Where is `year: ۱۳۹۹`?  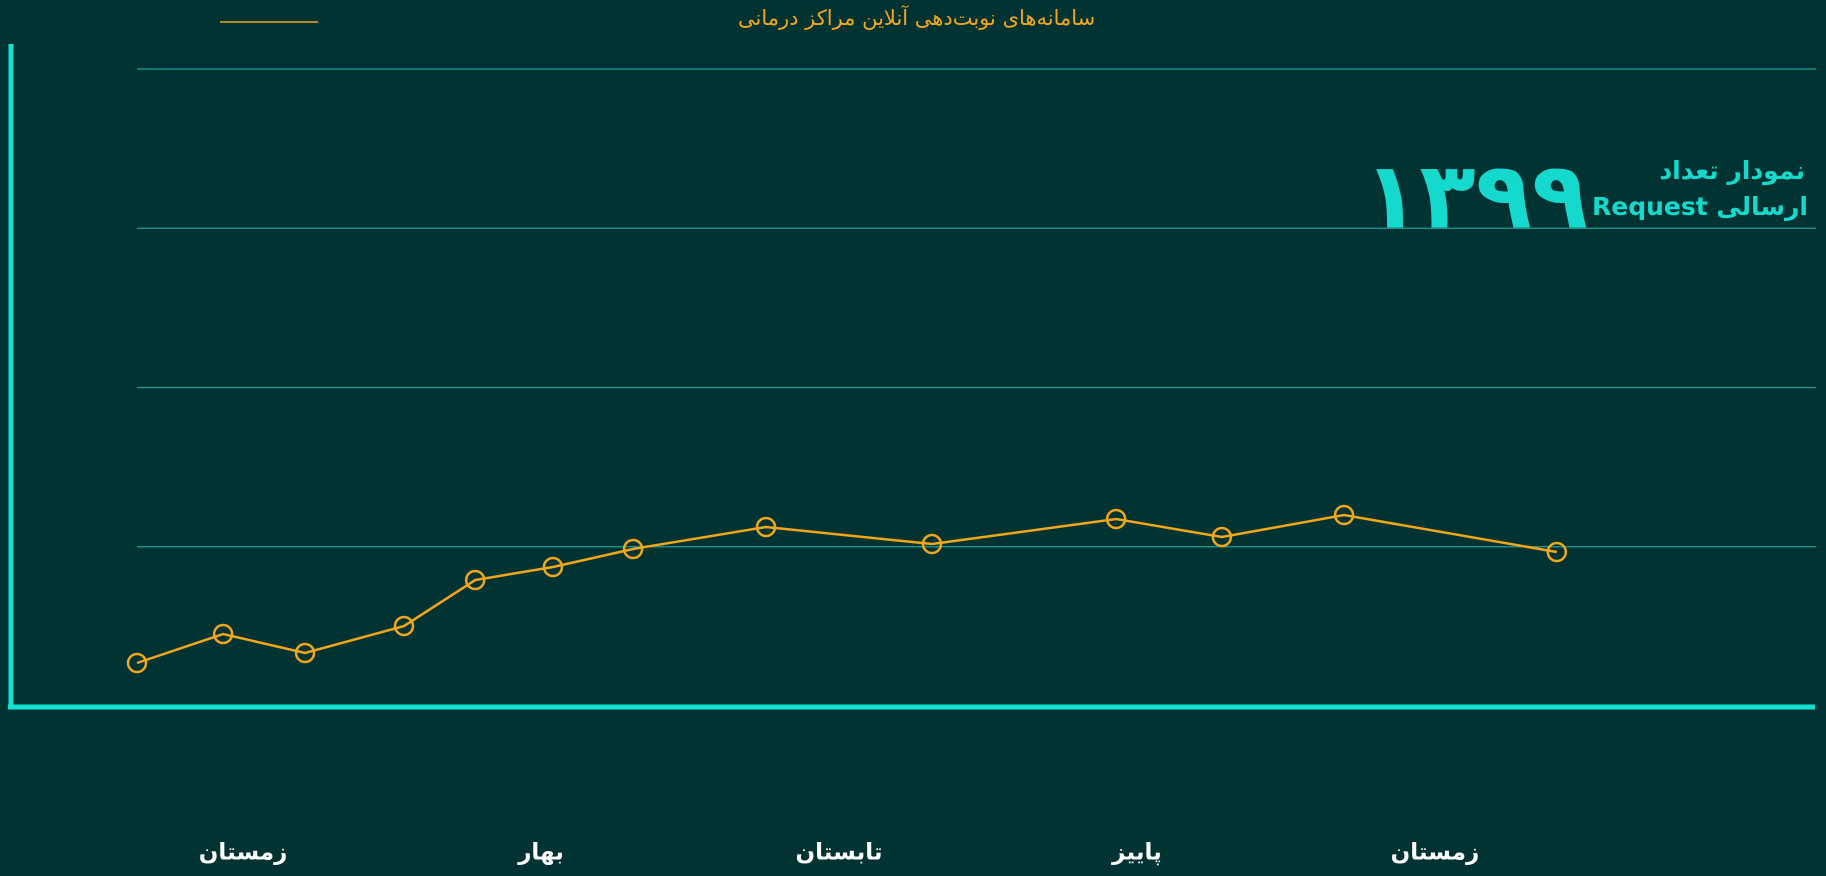
year: ۱۳۹۹ is located at coordinates (1475, 195).